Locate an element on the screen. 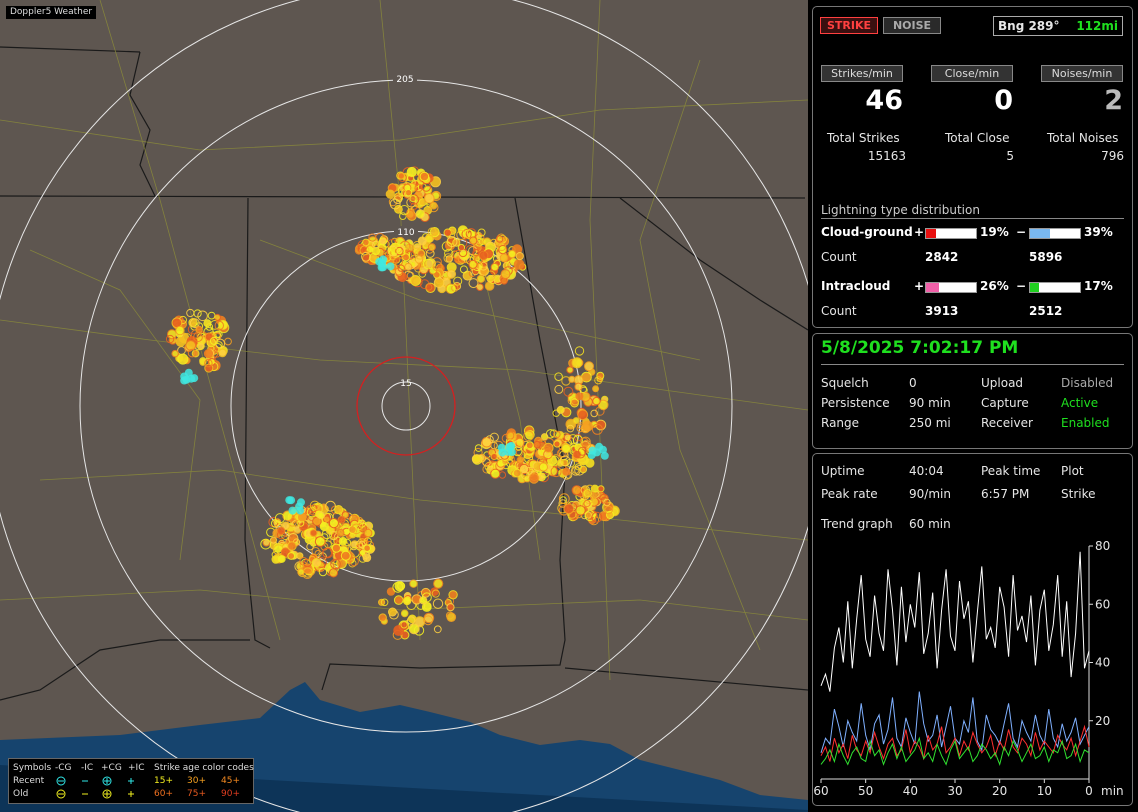 The width and height of the screenshot is (1138, 812). ic-minus-sign: − is located at coordinates (1021, 286).